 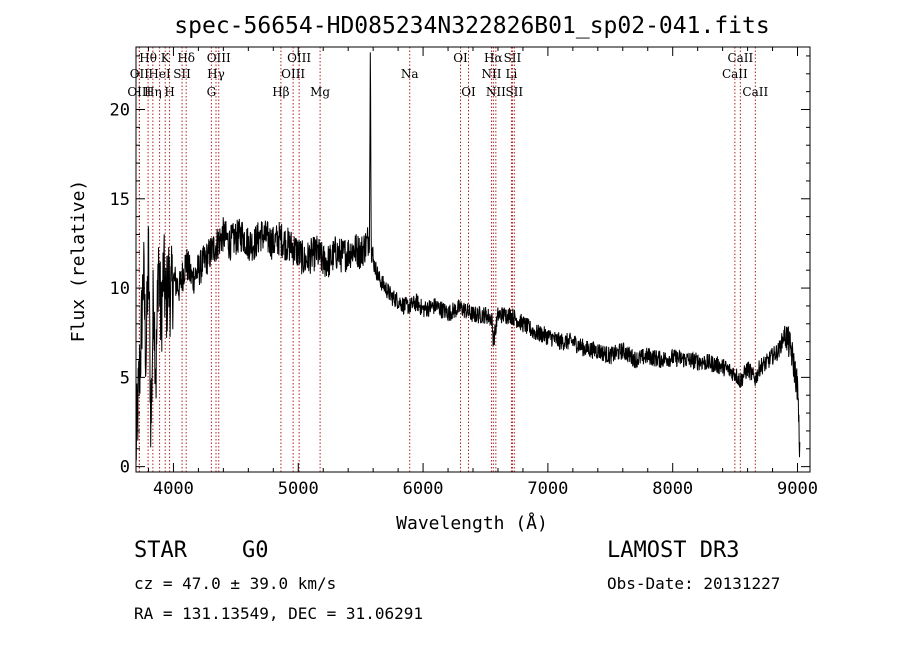 I want to click on line-label-9: OIII, so click(x=219, y=58).